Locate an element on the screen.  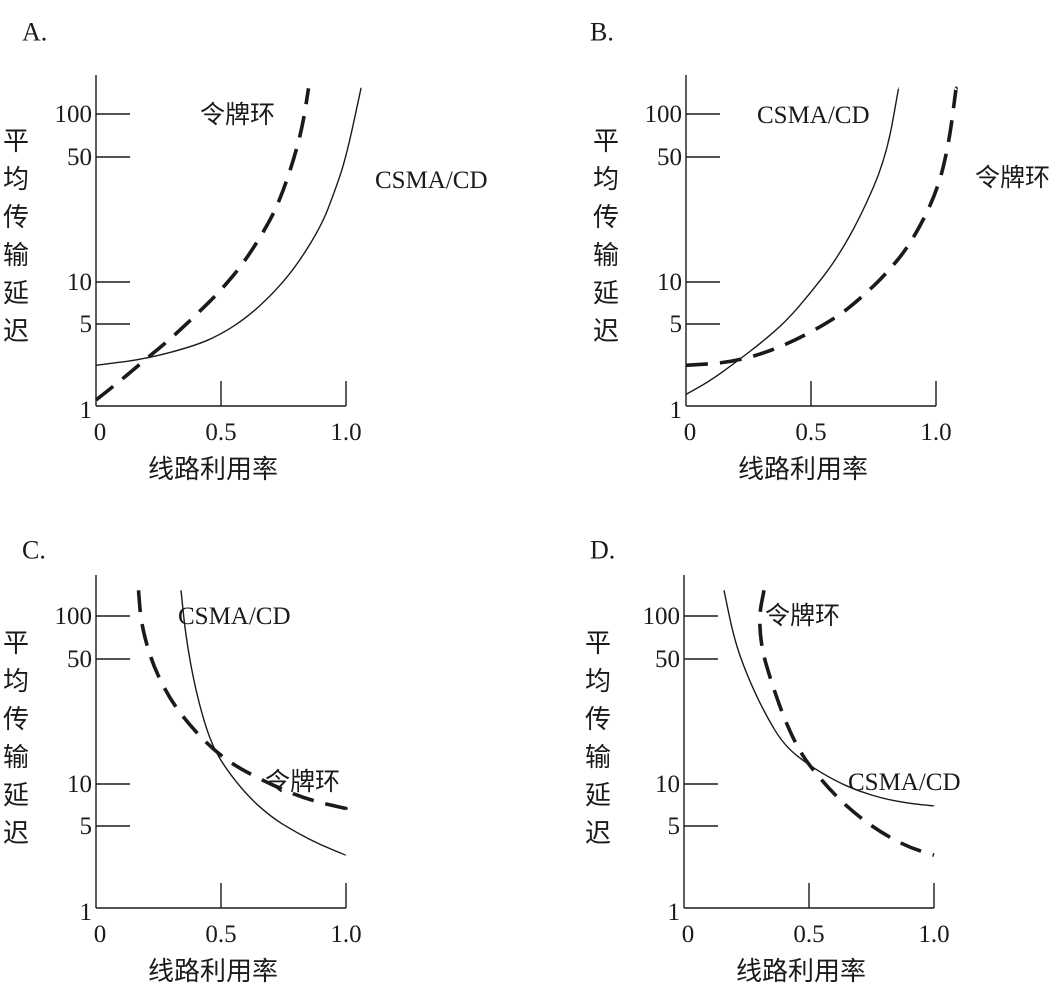
panel-label: B. is located at coordinates (602, 31).